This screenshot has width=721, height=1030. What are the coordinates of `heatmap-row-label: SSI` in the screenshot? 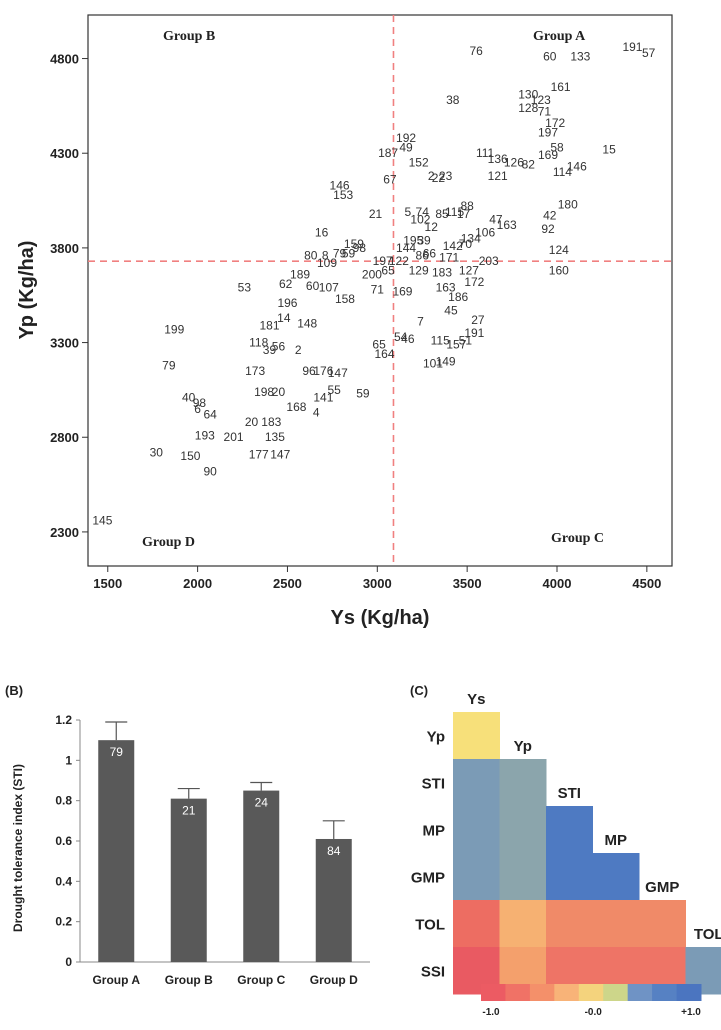 It's located at (433, 972).